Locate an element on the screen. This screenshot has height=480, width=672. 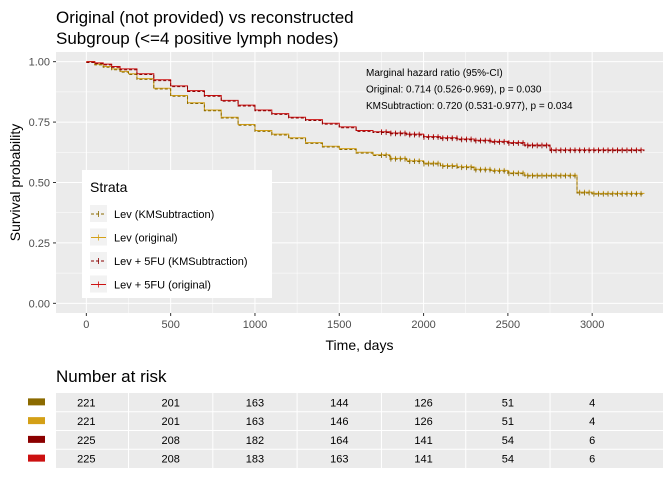
x-axis-title: Time, days is located at coordinates (360, 345).